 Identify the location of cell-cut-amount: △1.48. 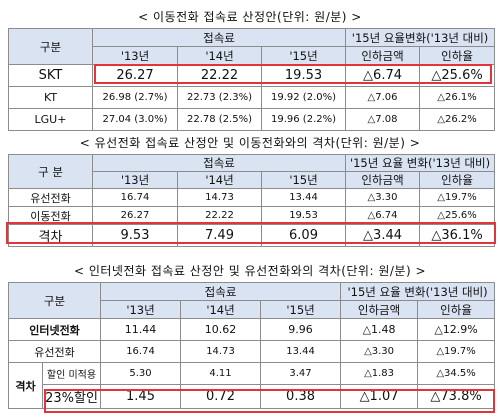
(379, 329).